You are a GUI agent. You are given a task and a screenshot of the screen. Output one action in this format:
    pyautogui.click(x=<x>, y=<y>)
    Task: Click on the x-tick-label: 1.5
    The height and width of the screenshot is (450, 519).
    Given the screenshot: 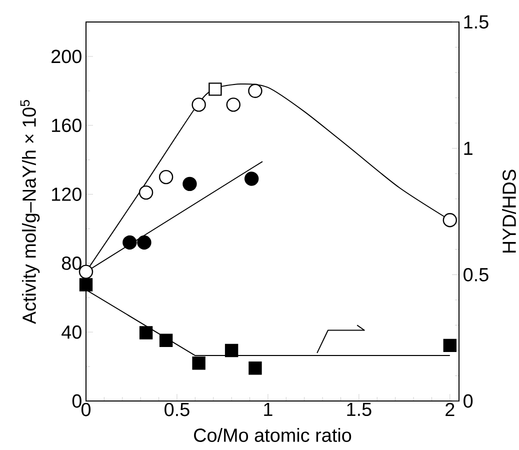 What is the action you would take?
    pyautogui.click(x=359, y=409)
    